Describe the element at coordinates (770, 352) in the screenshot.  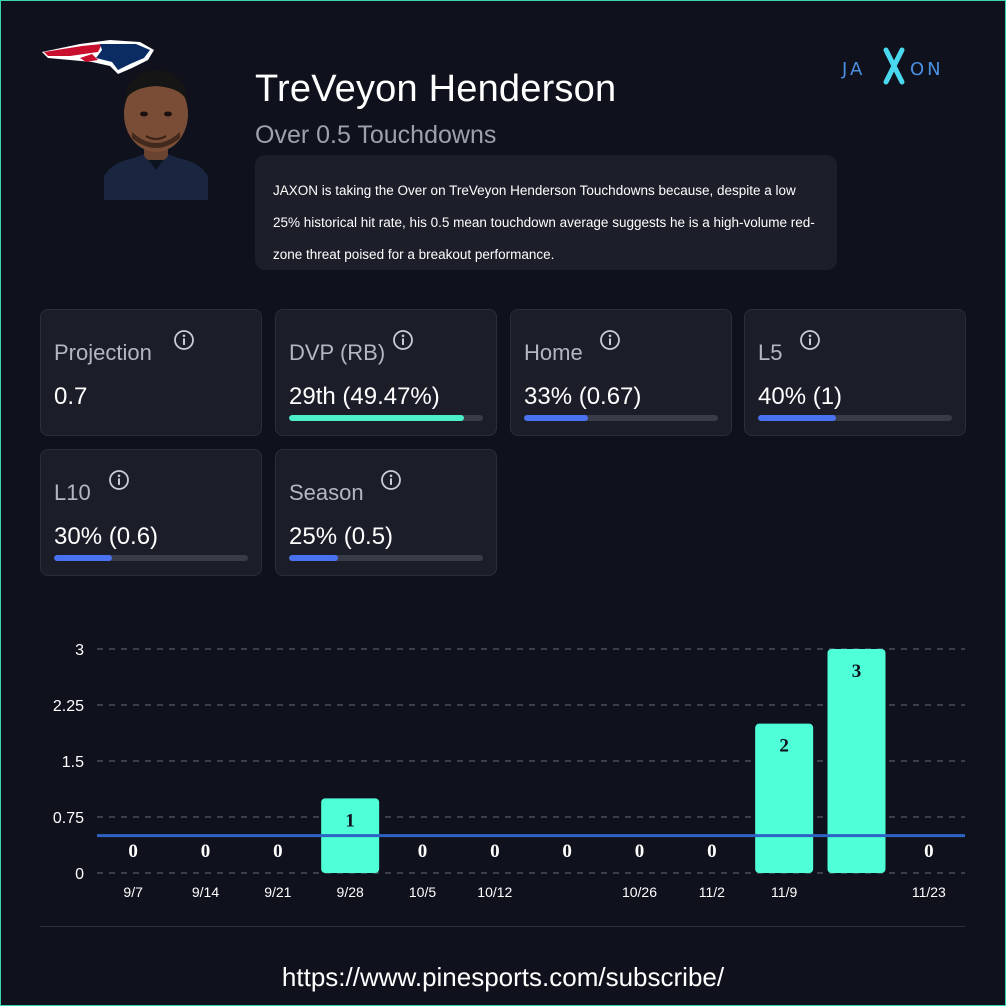
I see `stat-label: L5` at that location.